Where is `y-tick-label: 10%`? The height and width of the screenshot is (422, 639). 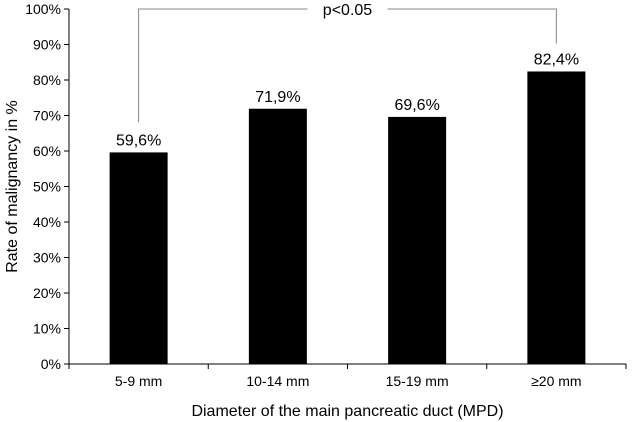
y-tick-label: 10% is located at coordinates (47, 329).